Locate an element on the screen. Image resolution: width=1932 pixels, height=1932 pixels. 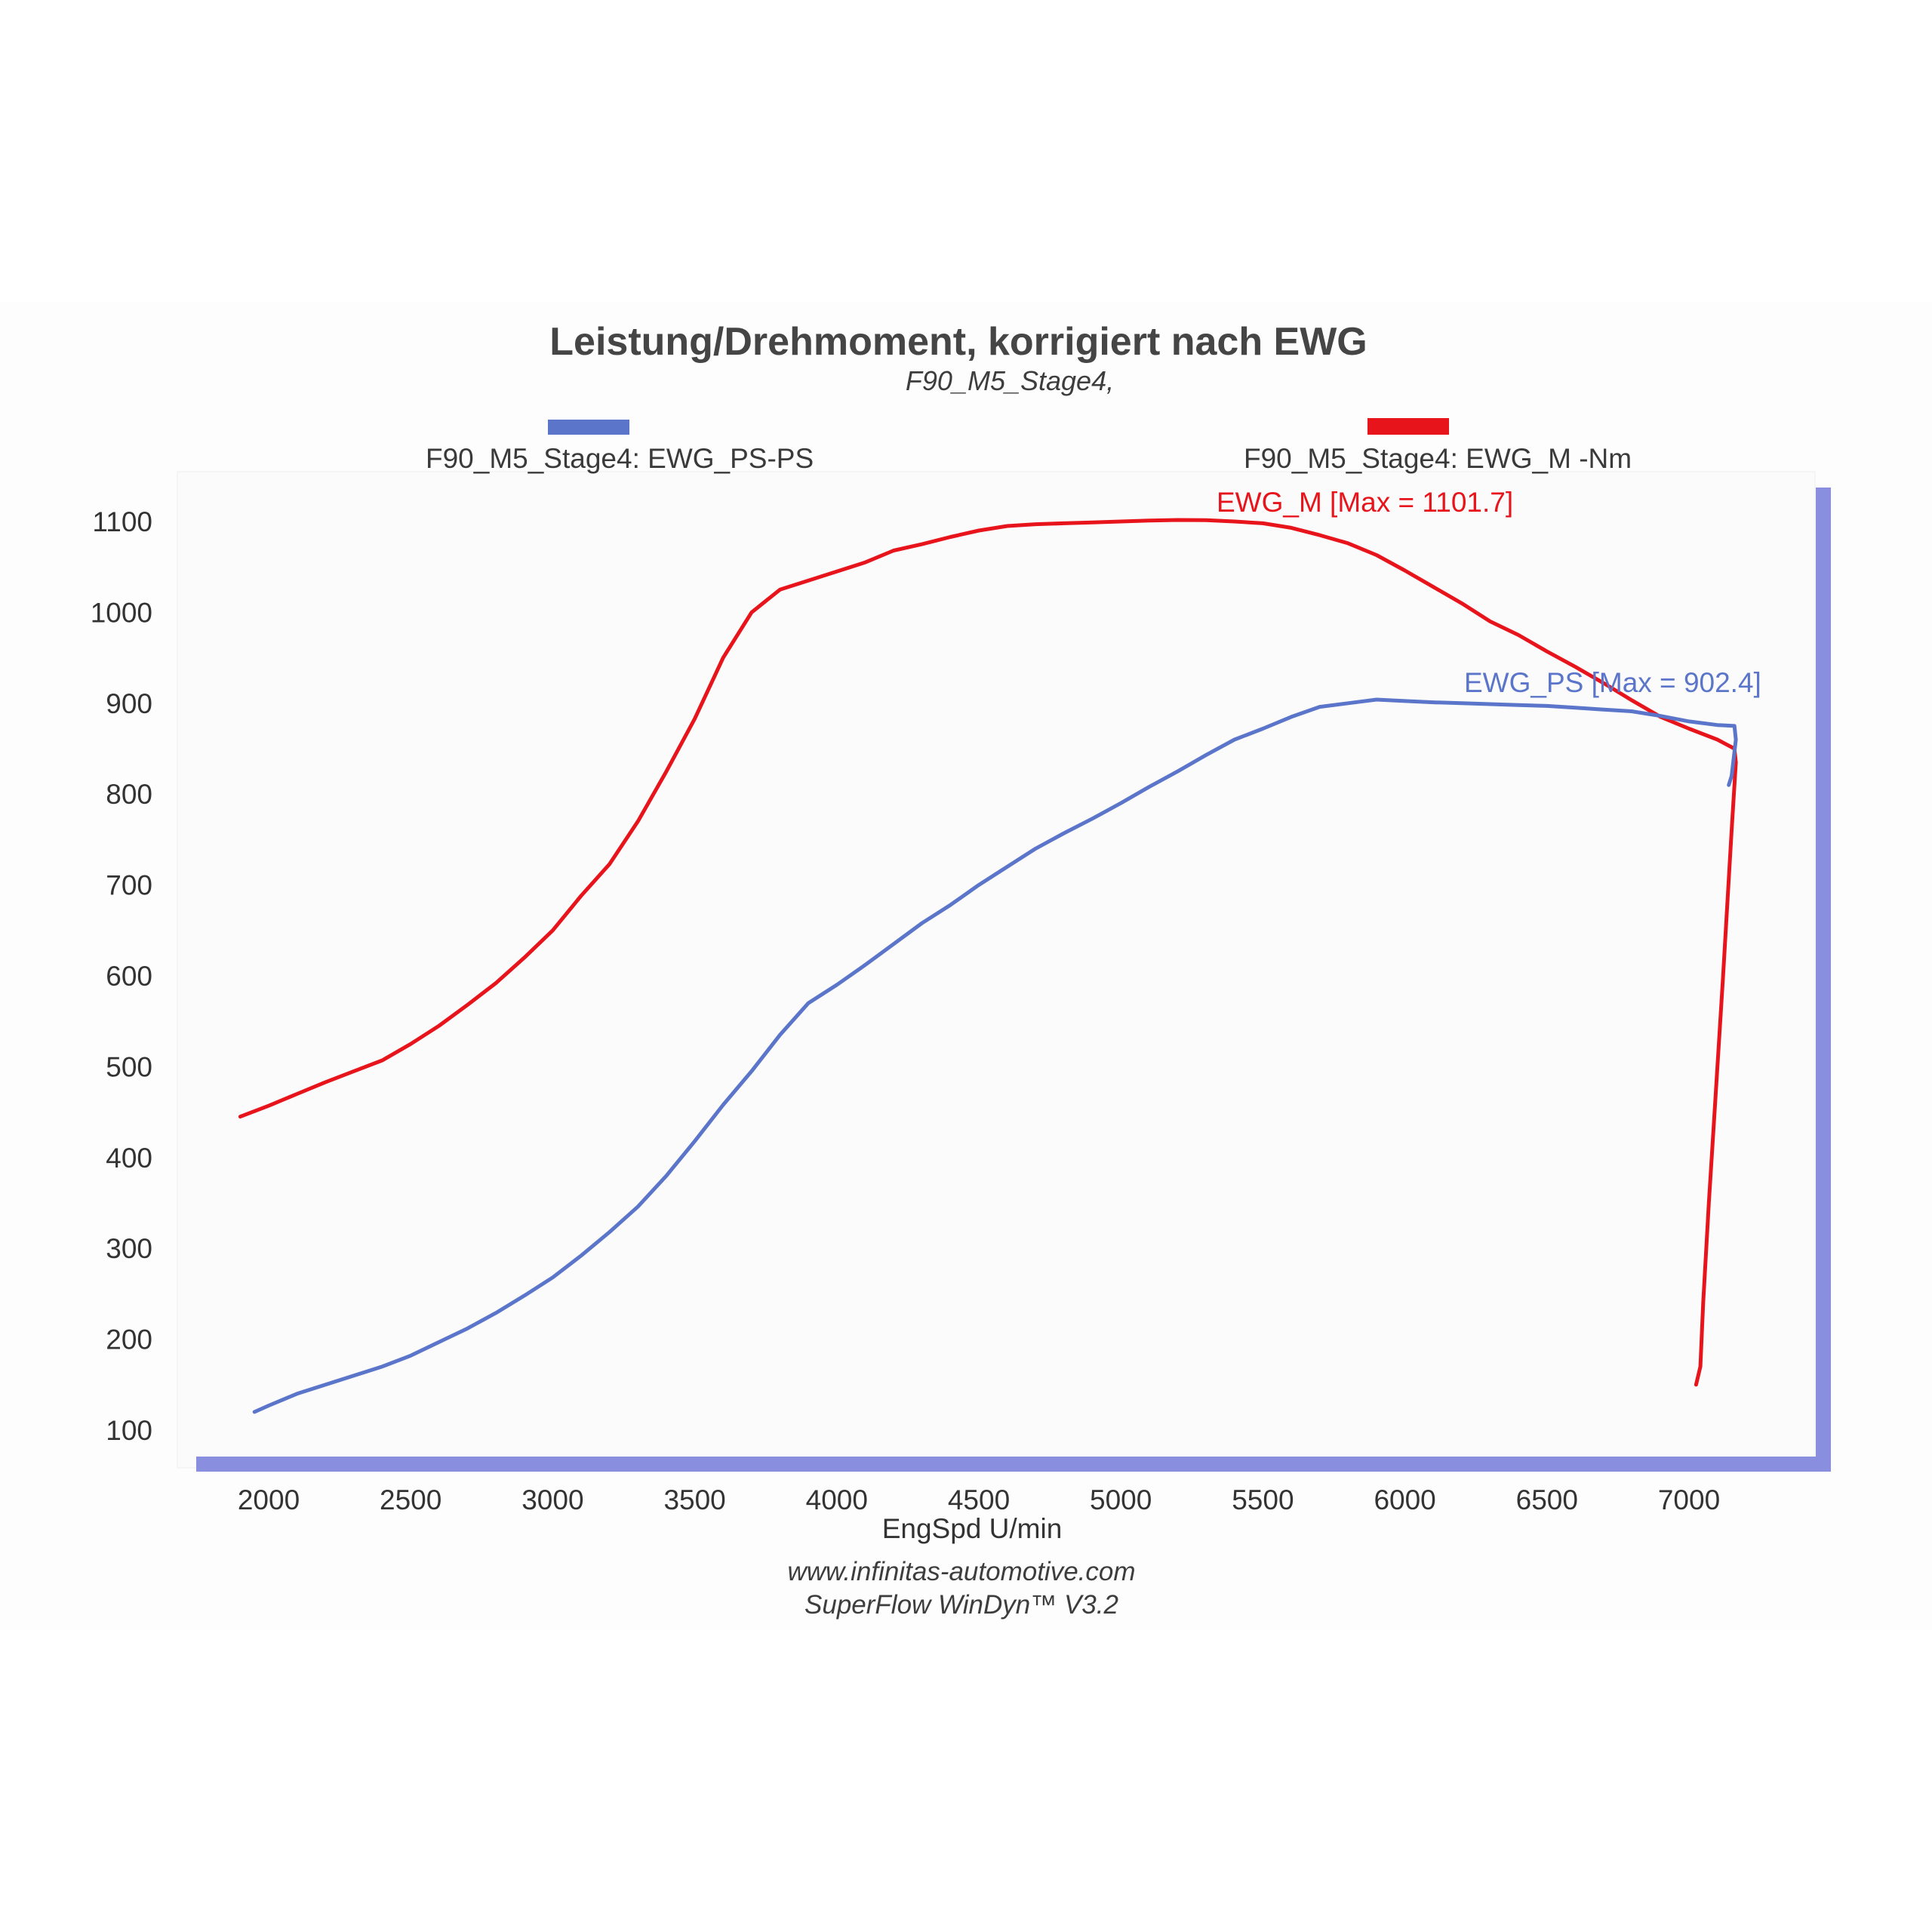
x-tick-label: 6500 is located at coordinates (1547, 1499).